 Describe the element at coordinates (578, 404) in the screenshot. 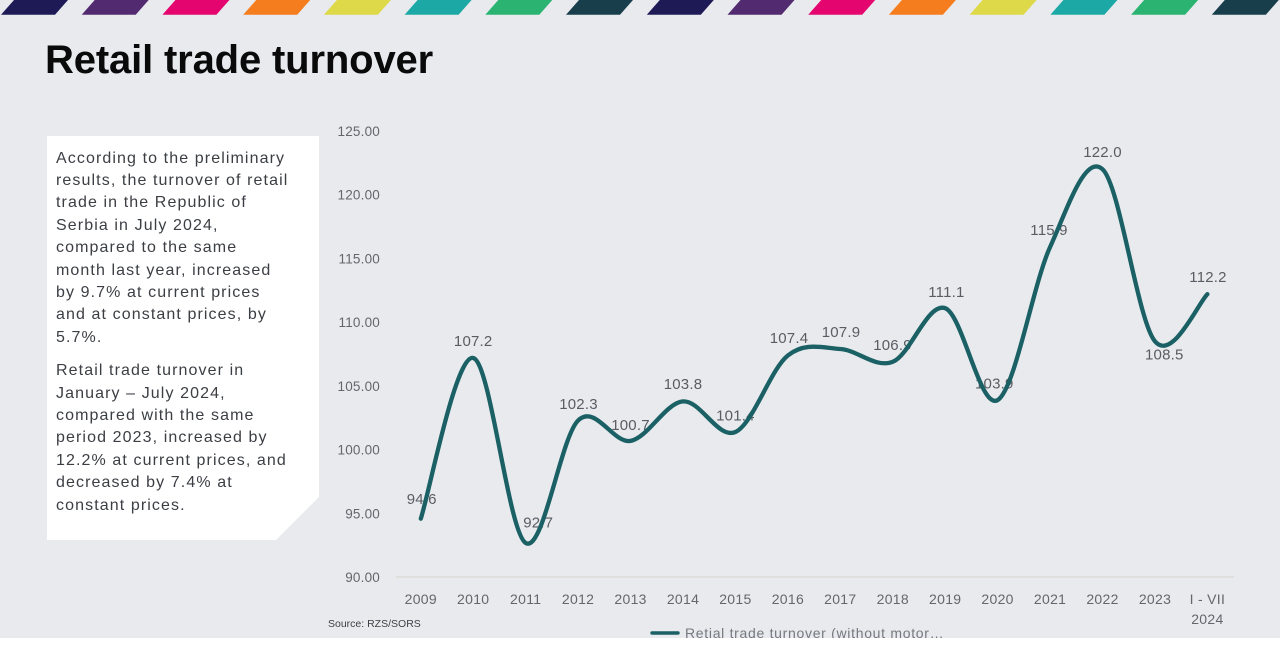

I see `svg-text: 102.3` at that location.